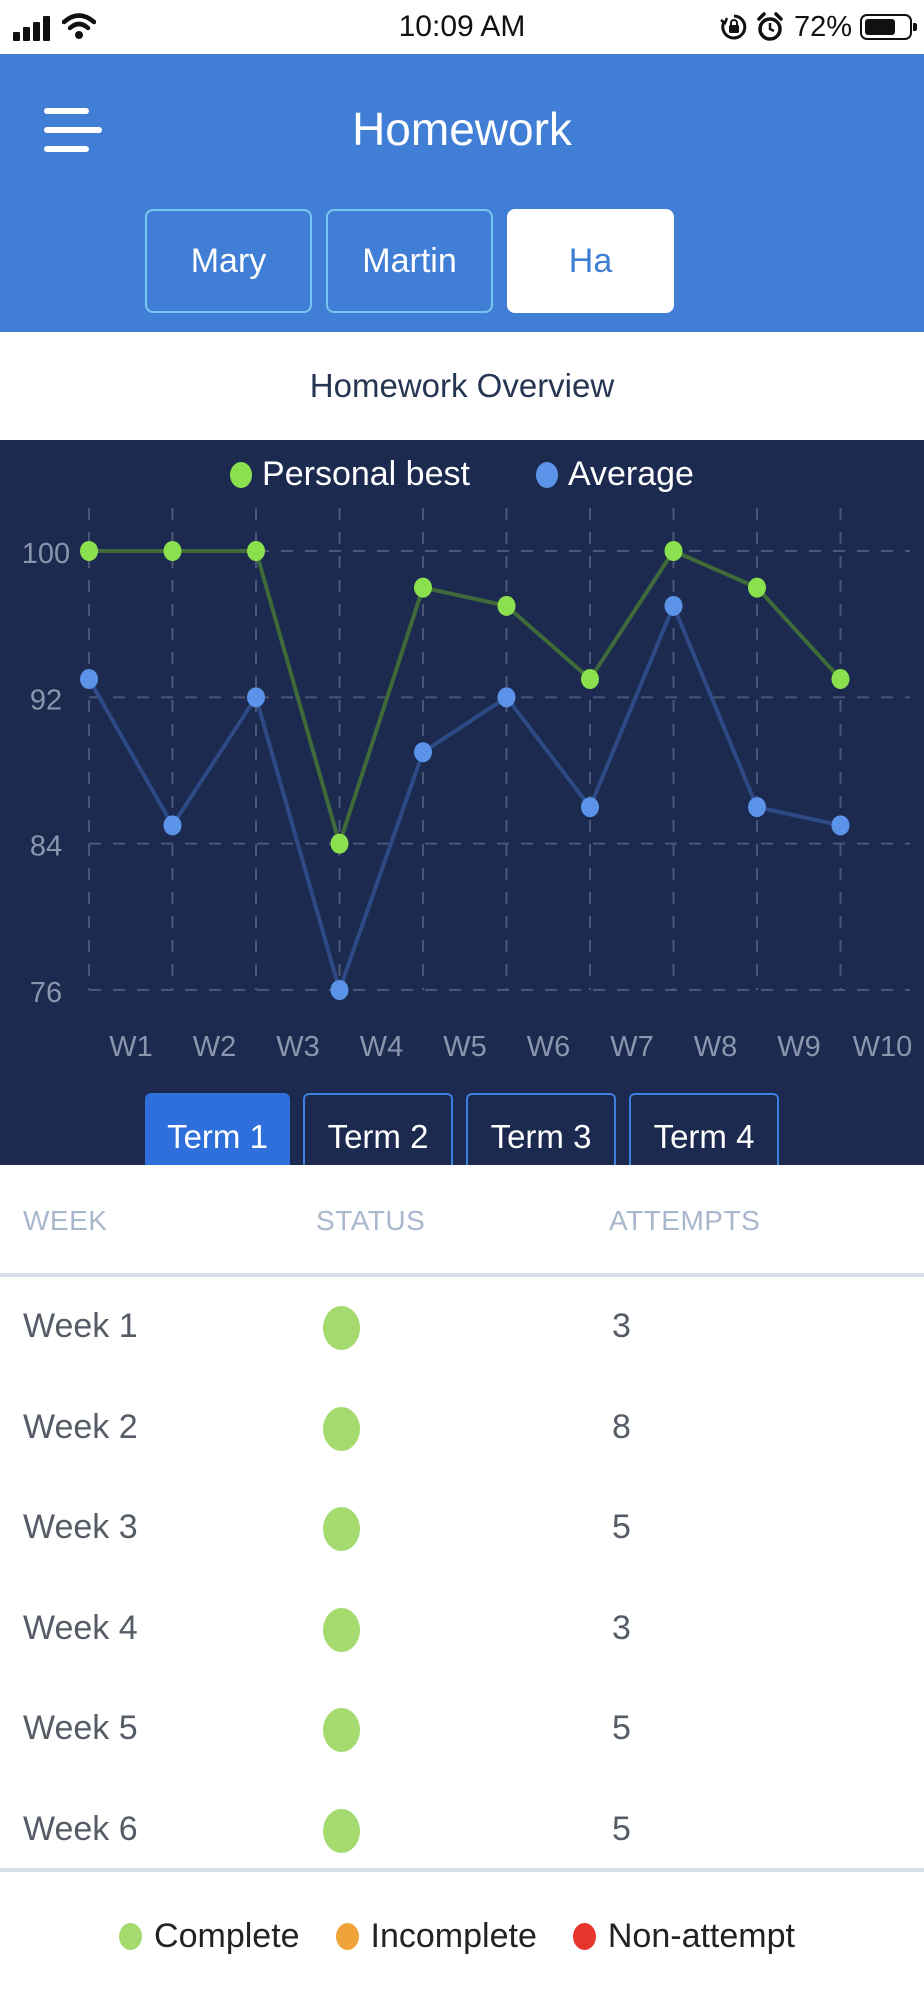 Image resolution: width=924 pixels, height=2000 pixels. What do you see at coordinates (378, 1129) in the screenshot?
I see `term-tab-2: Term 2` at bounding box center [378, 1129].